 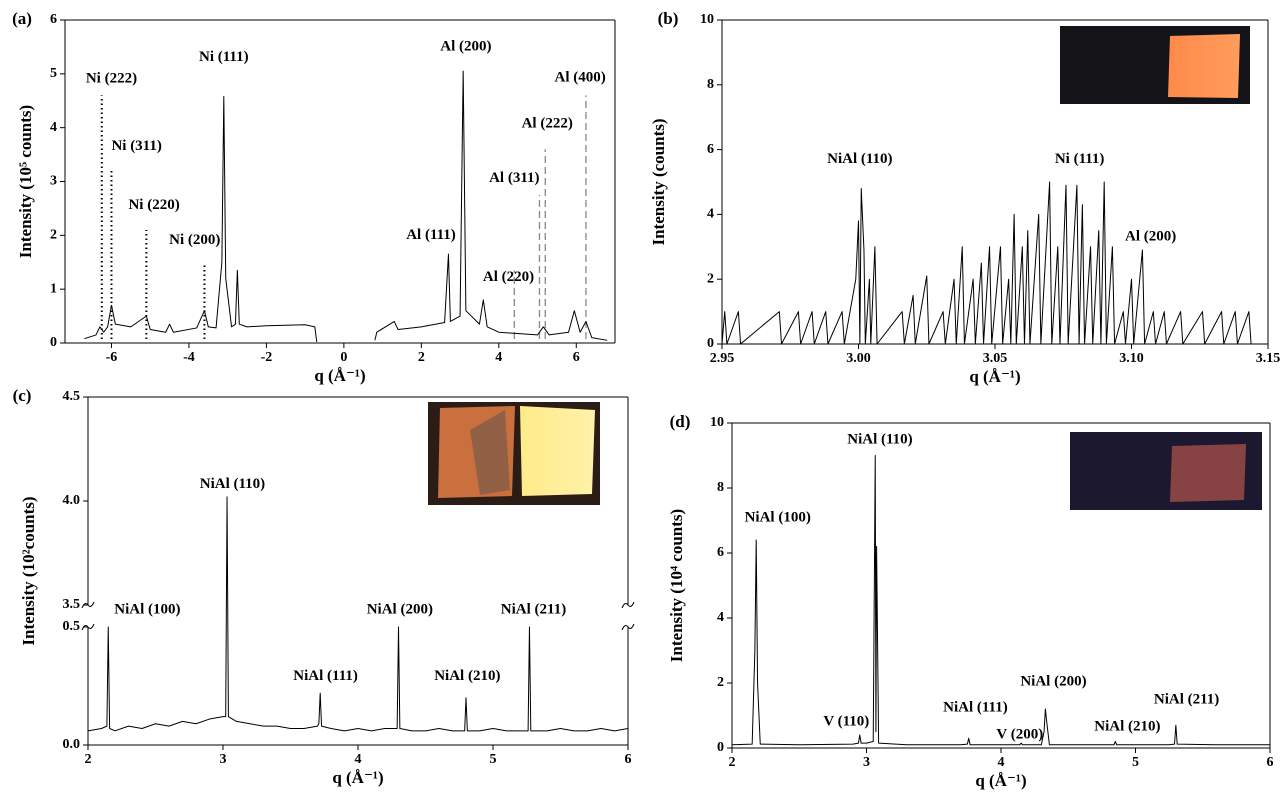 I want to click on peak-label: Ni (311), so click(x=136, y=146).